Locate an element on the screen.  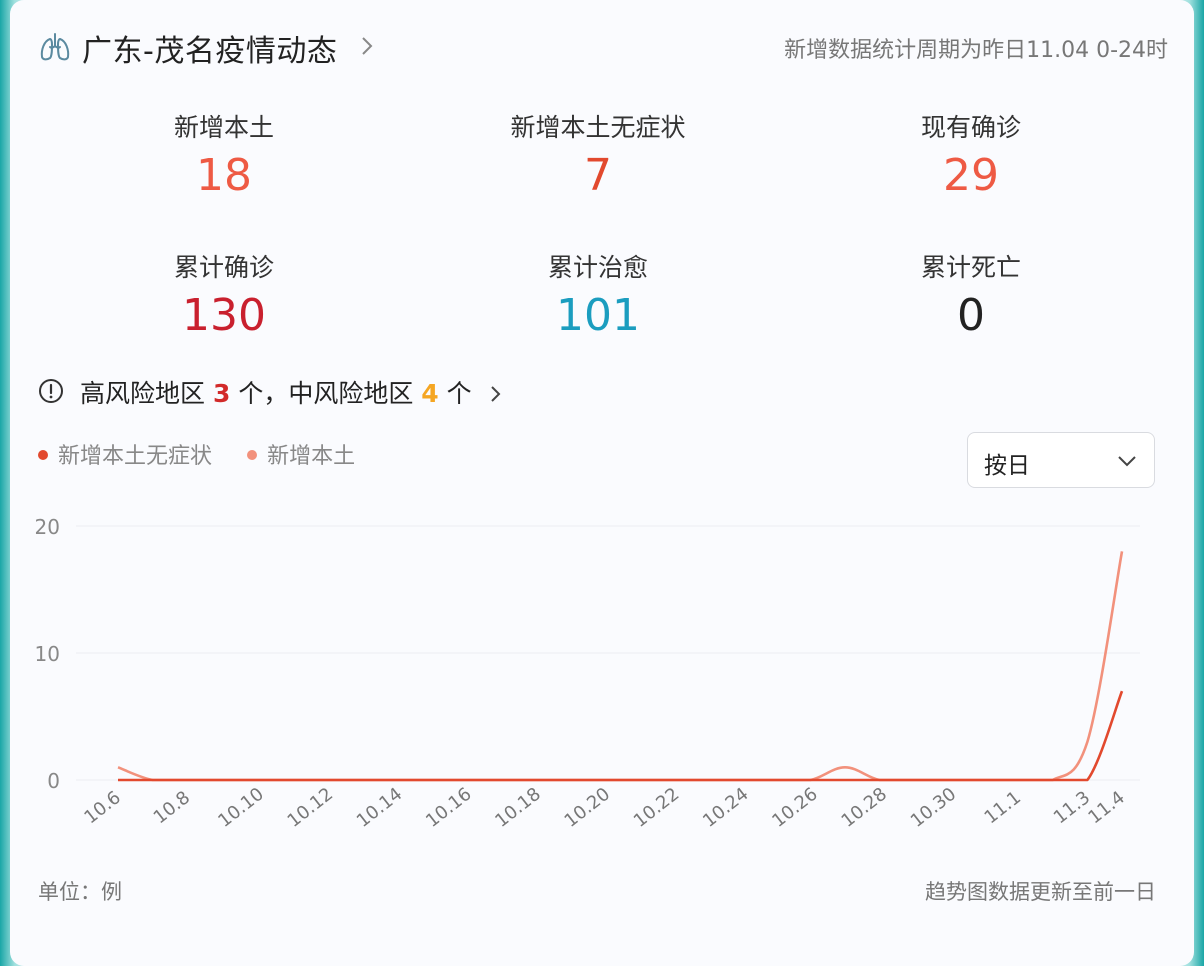
legend-label: 新增本土 is located at coordinates (311, 456).